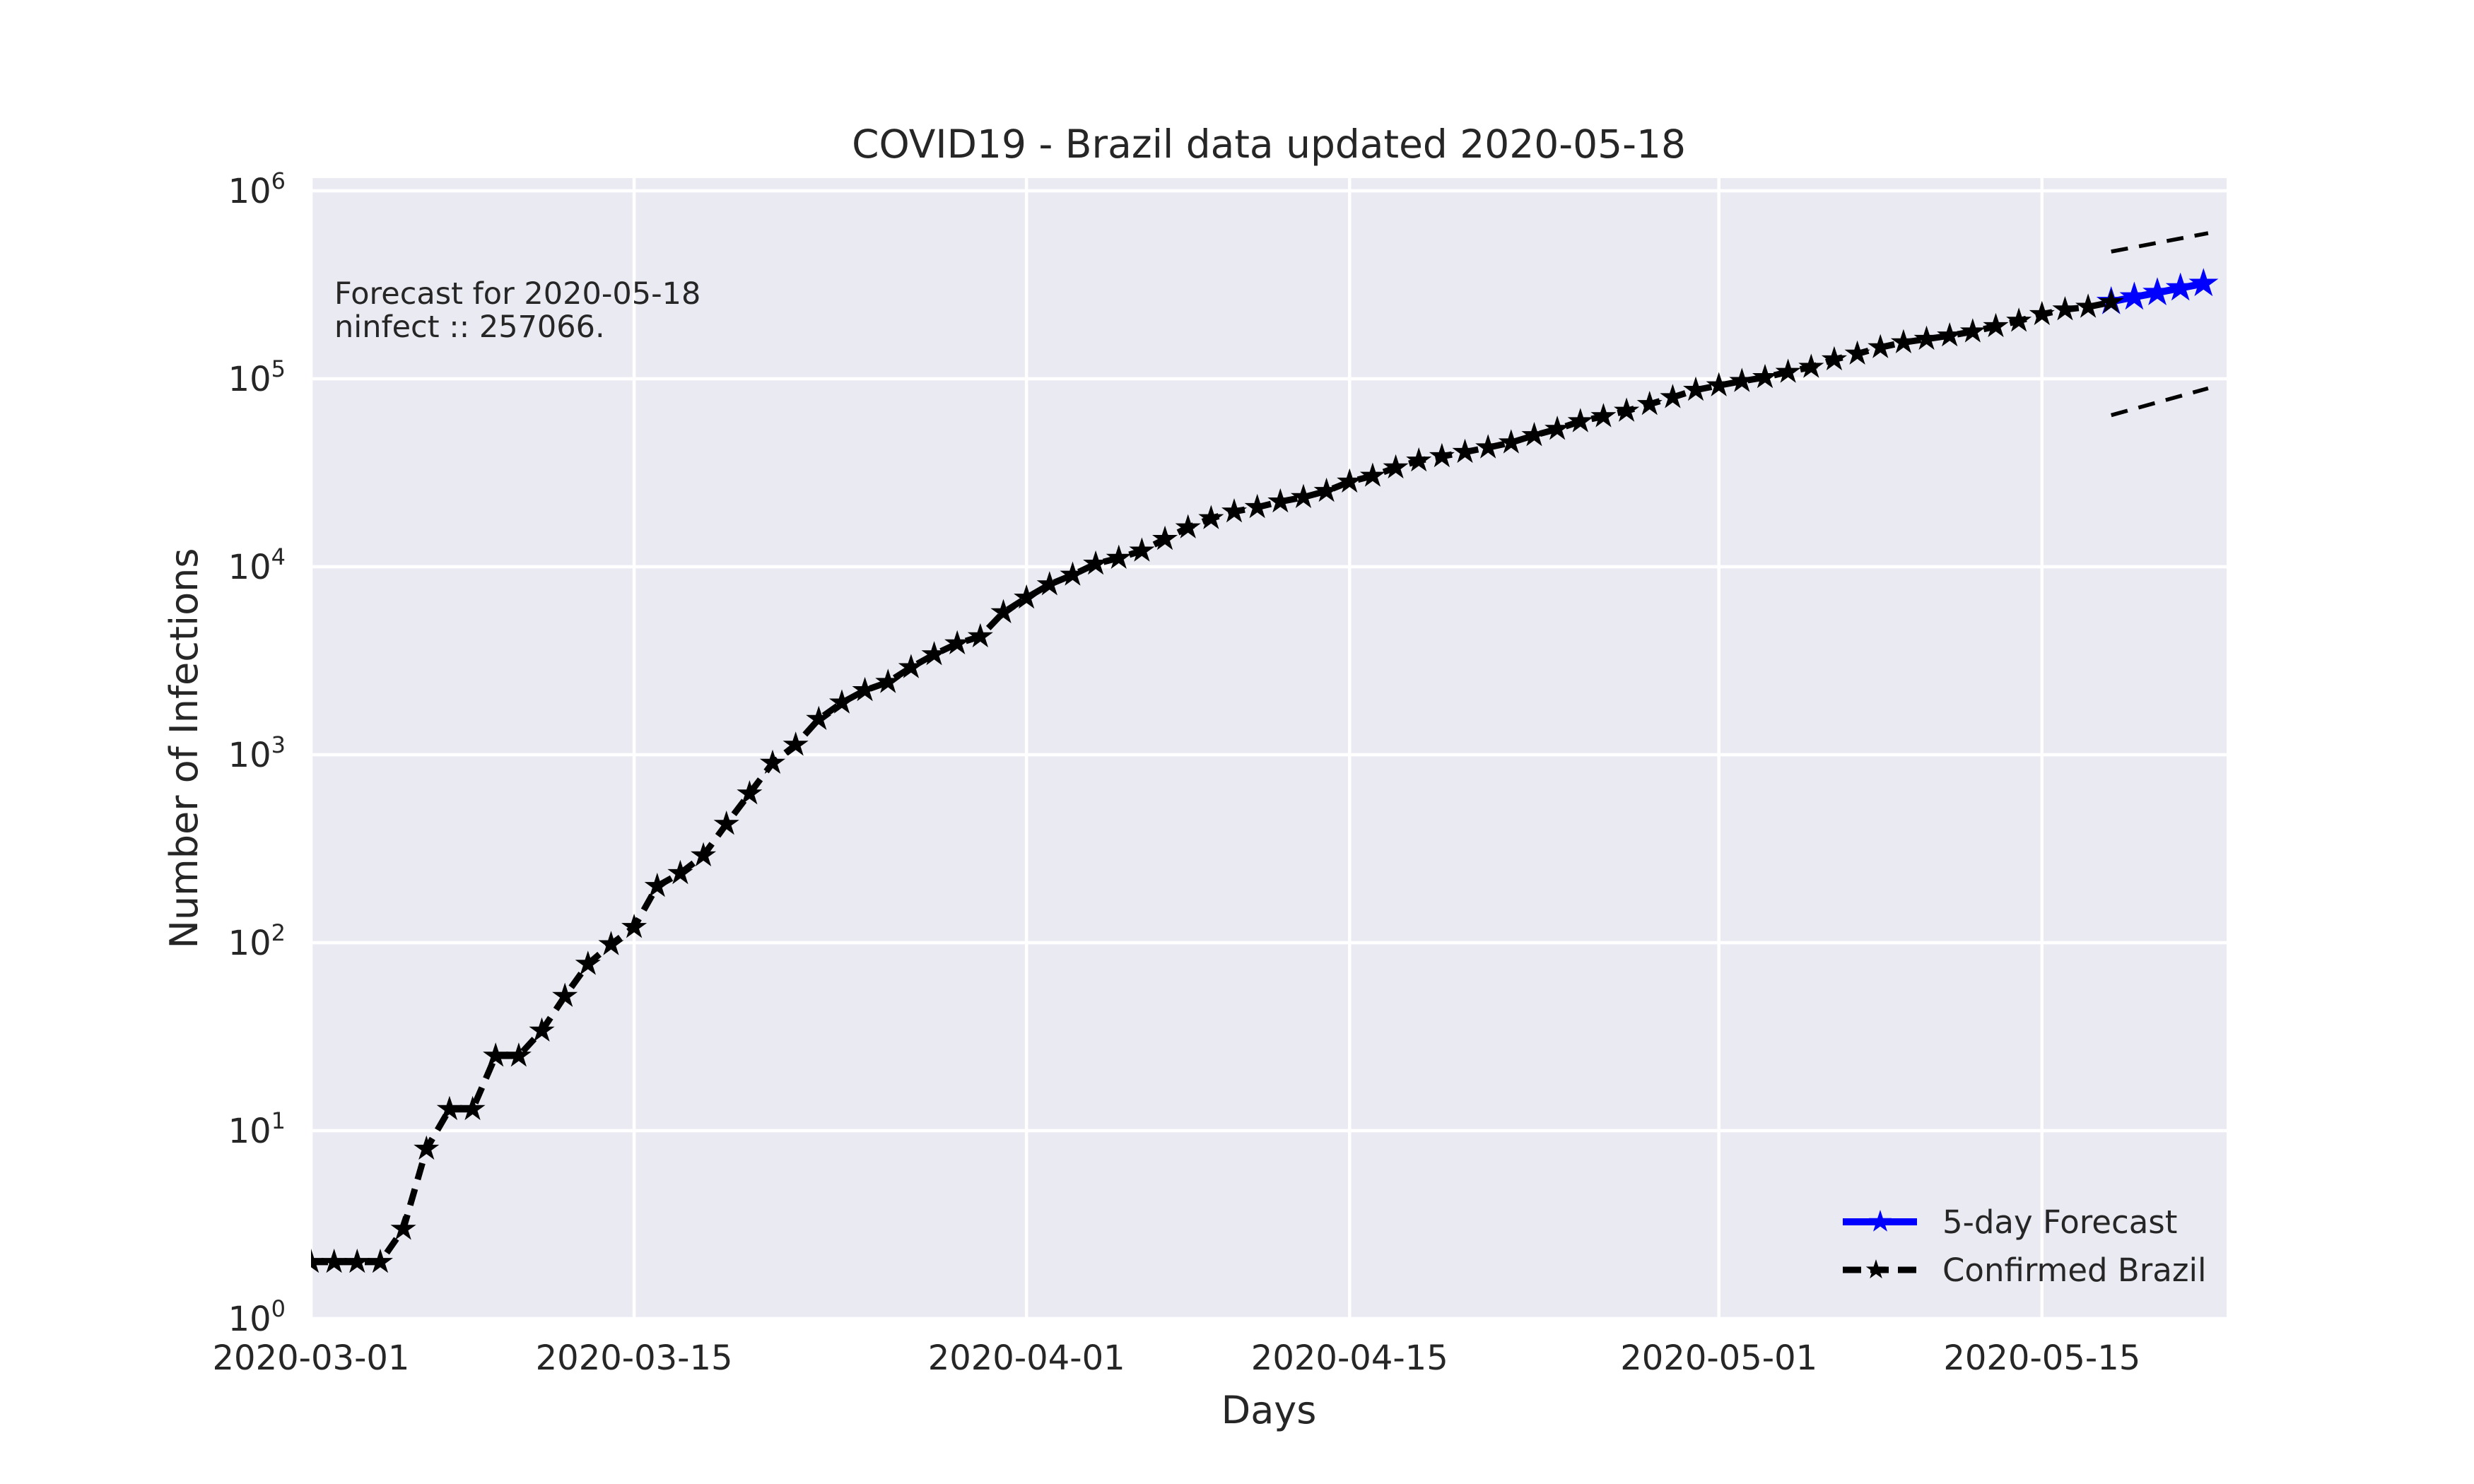 The image size is (2474, 1484). What do you see at coordinates (257, 565) in the screenshot?
I see `y-tick-label: 10⁴` at bounding box center [257, 565].